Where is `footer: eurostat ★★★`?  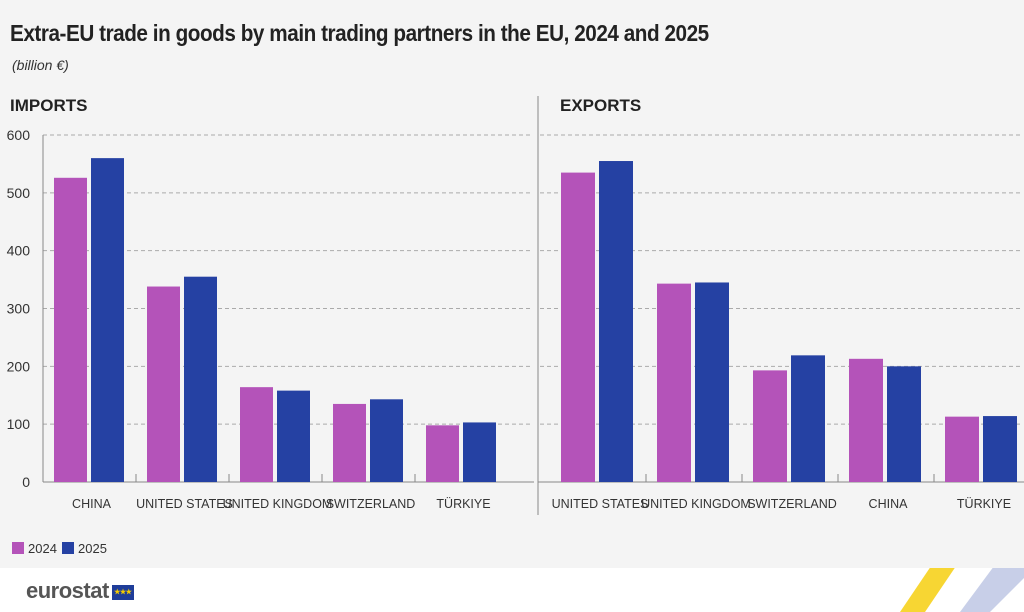
footer: eurostat ★★★ is located at coordinates (512, 590).